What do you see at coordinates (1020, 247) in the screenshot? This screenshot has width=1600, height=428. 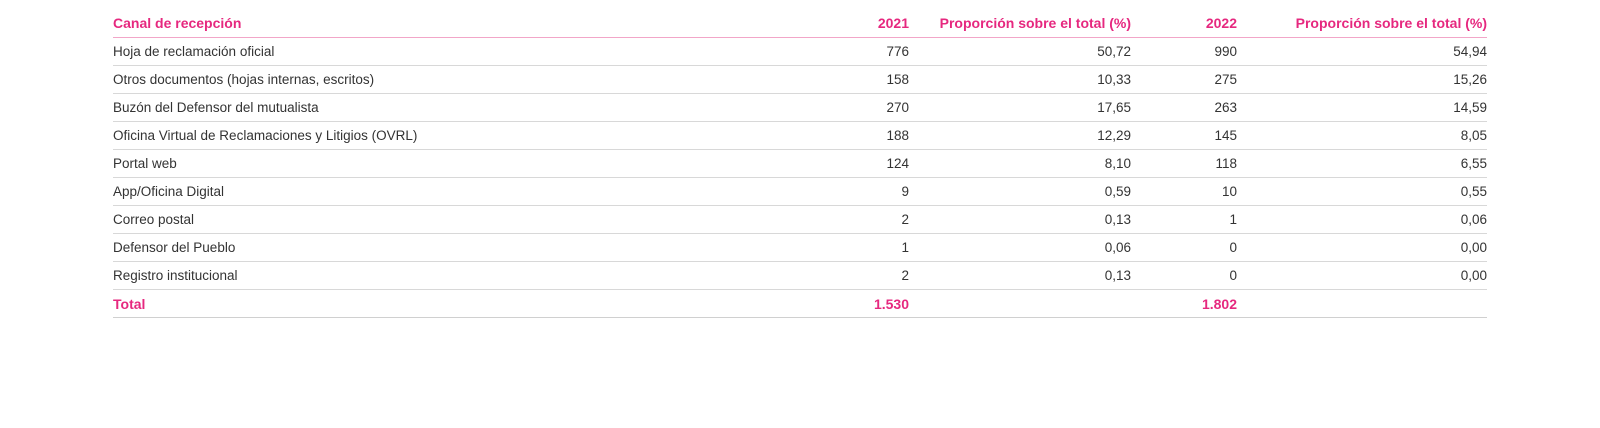 I see `row-share-2021: 0,06` at bounding box center [1020, 247].